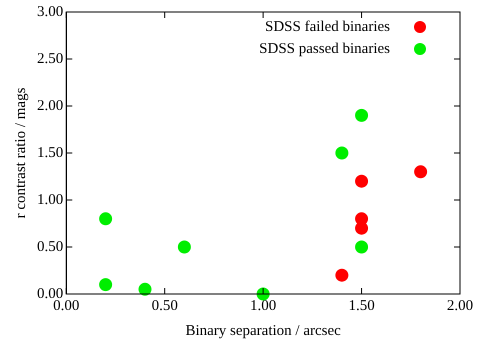 Image resolution: width=486 pixels, height=350 pixels. Describe the element at coordinates (324, 48) in the screenshot. I see `legend-label: SDSS passed binaries` at that location.